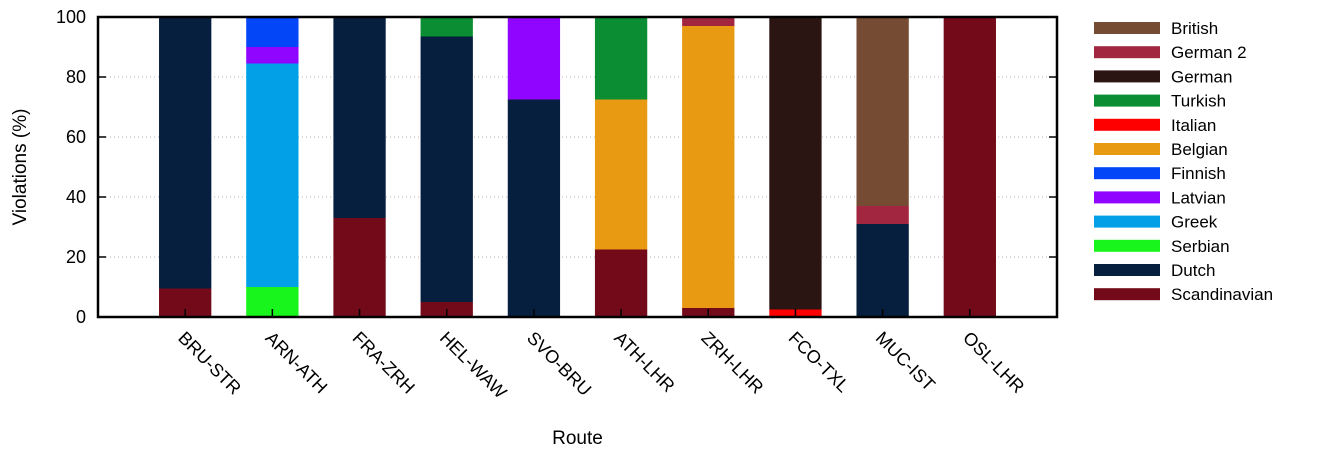 The width and height of the screenshot is (1324, 451). I want to click on legend-label: Scandinavian, so click(1222, 294).